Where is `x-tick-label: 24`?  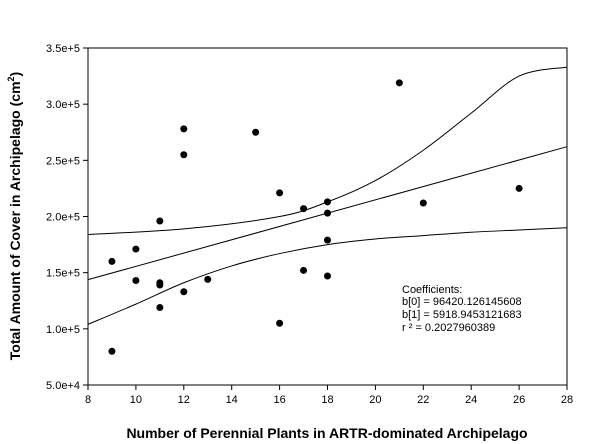
x-tick-label: 24 is located at coordinates (471, 400).